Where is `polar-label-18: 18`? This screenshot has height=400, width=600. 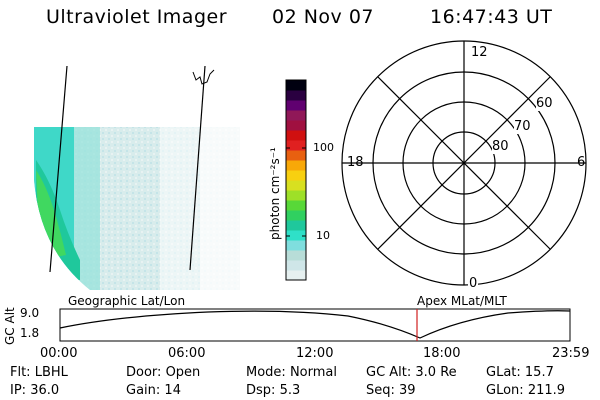 polar-label-18: 18 is located at coordinates (355, 162).